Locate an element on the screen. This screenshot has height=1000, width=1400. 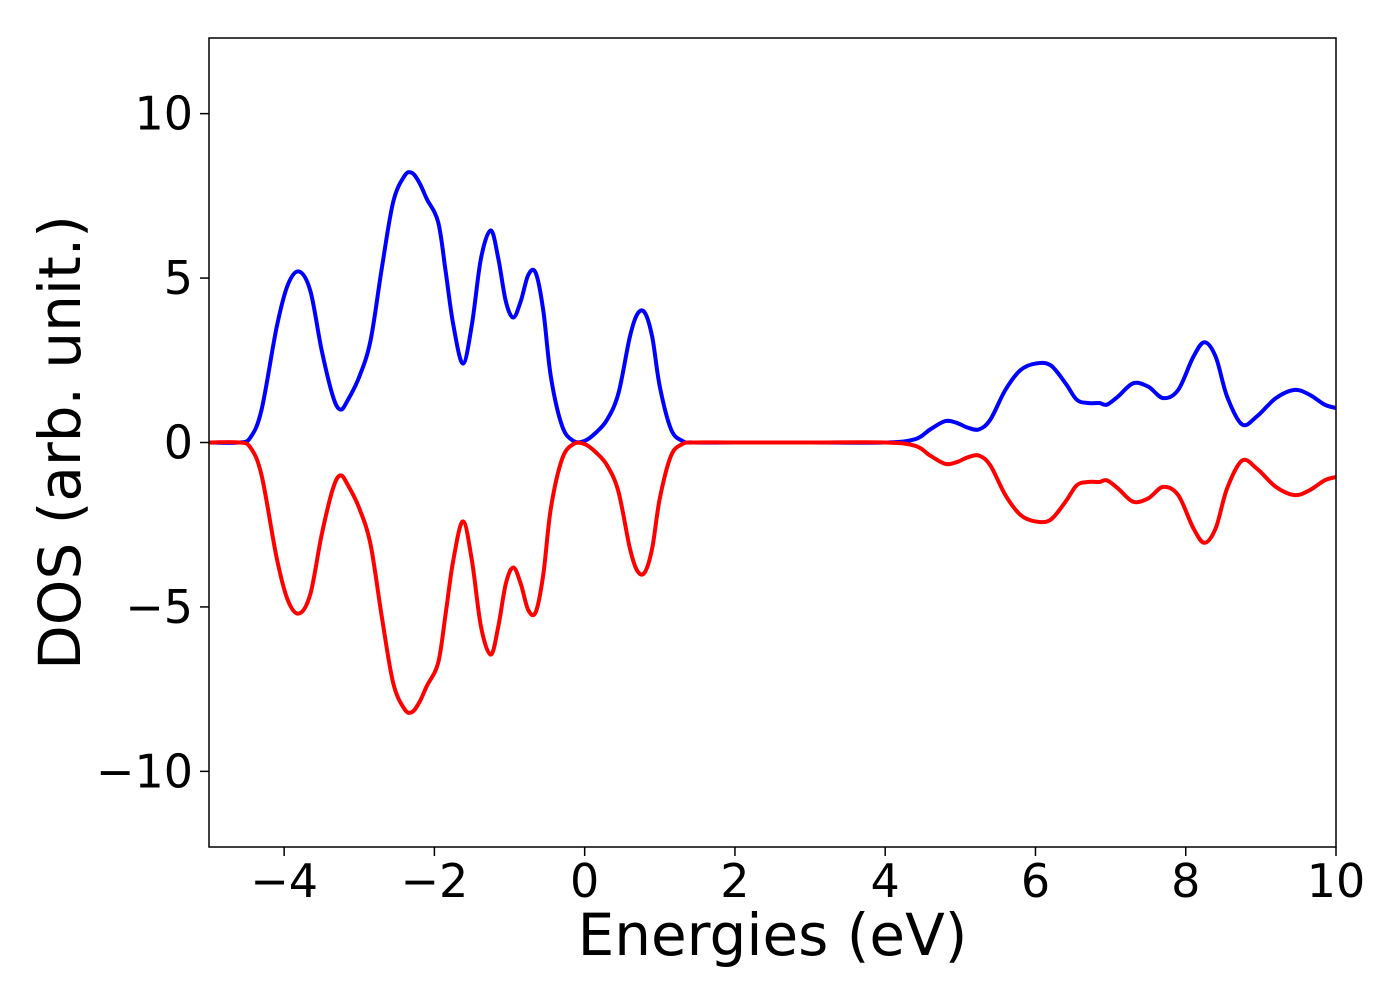
y-tick-label: −10 is located at coordinates (144, 771).